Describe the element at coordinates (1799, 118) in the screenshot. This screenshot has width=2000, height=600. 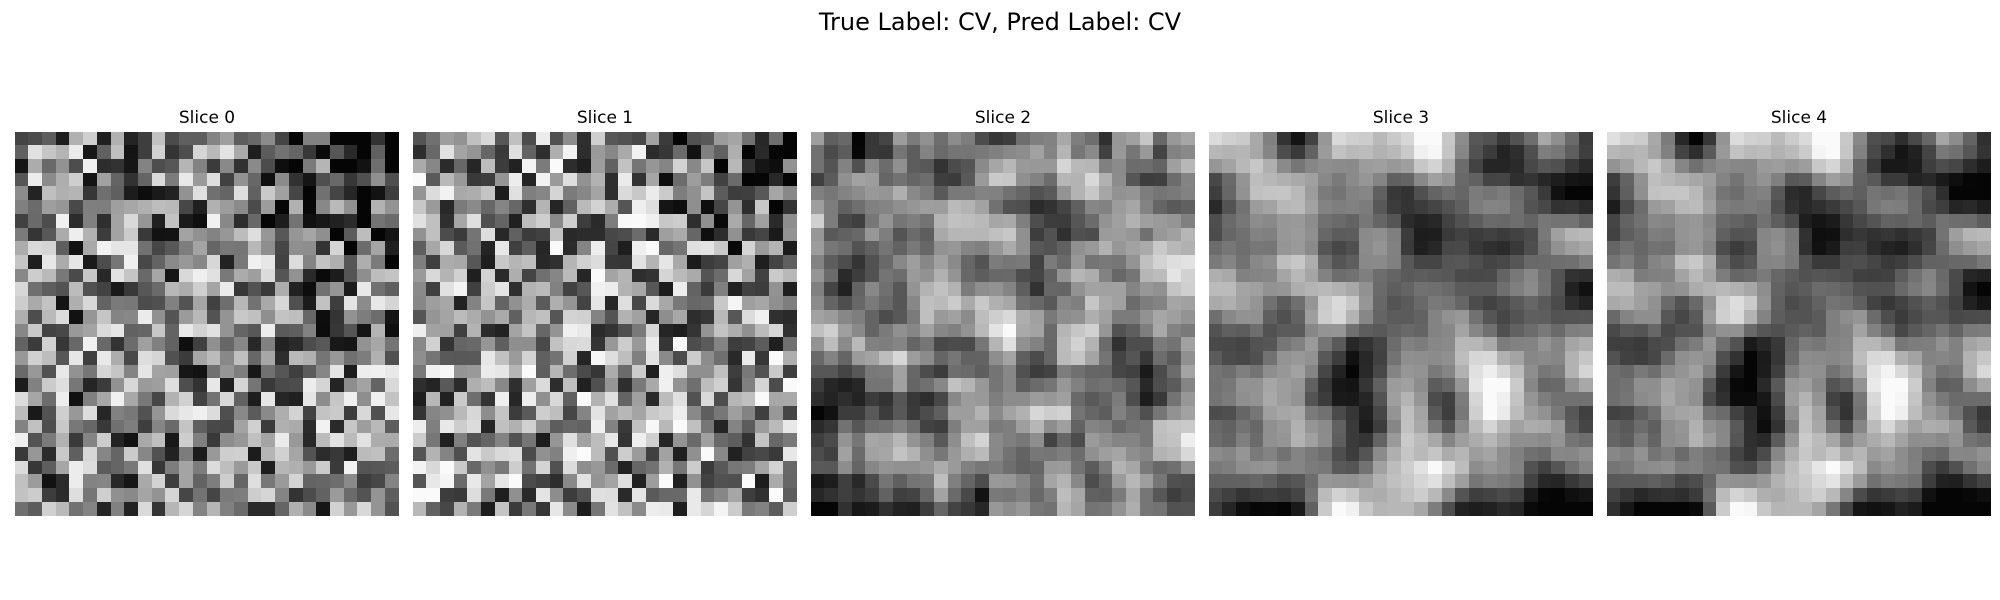
I see `slice-title-4: Slice 4` at that location.